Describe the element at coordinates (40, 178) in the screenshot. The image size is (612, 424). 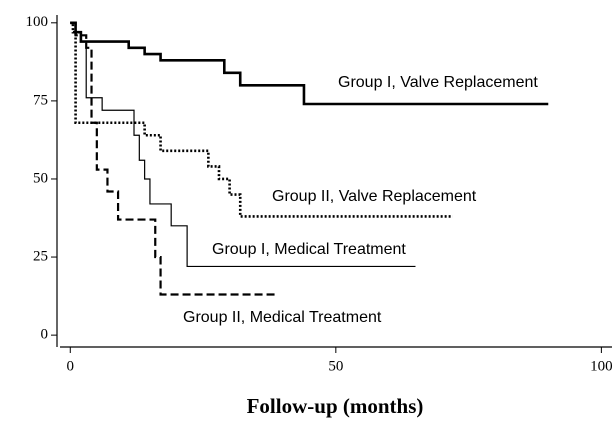
I see `y-tick-label: 50` at that location.